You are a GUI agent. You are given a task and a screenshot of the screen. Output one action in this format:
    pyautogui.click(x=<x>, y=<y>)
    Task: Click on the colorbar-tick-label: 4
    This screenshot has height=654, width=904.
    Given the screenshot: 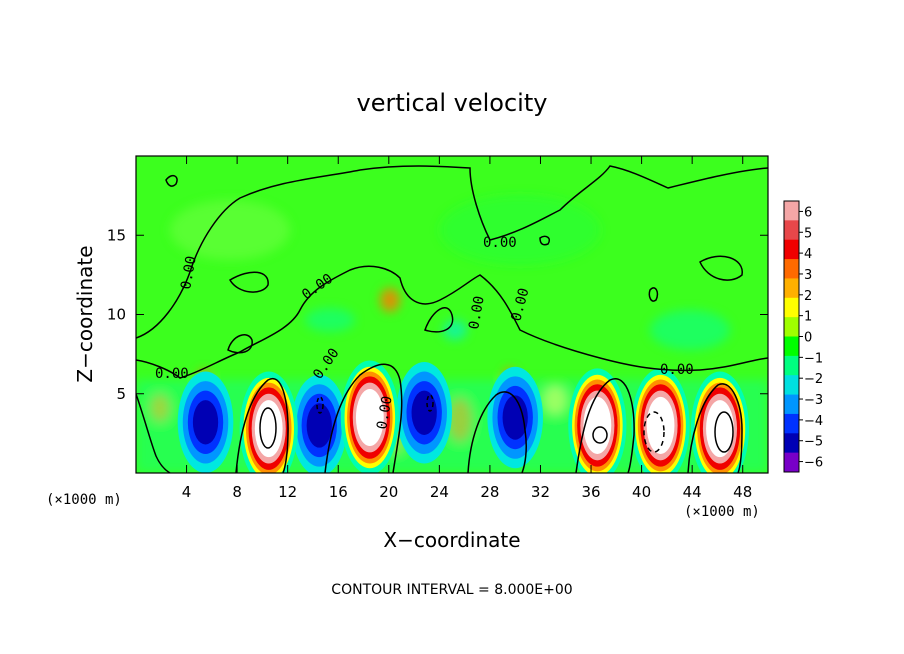 What is the action you would take?
    pyautogui.click(x=808, y=254)
    